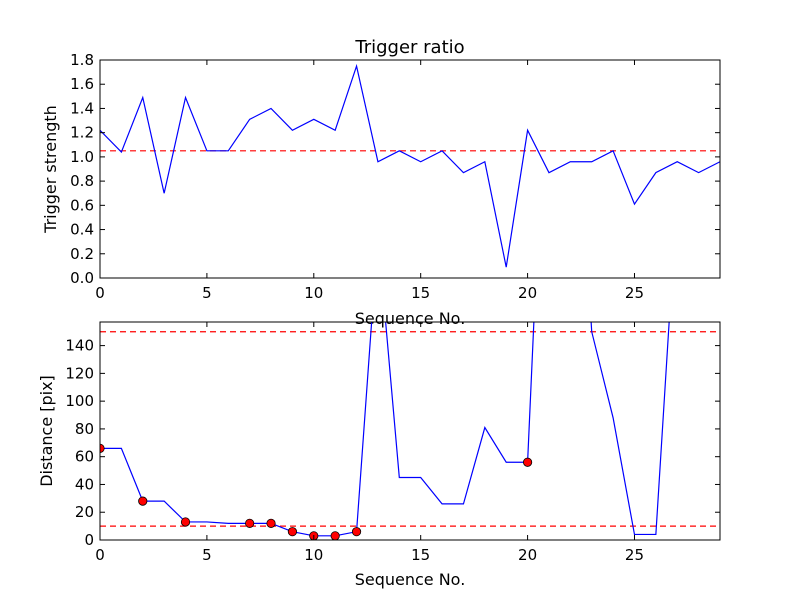 Image resolution: width=800 pixels, height=600 pixels. Describe the element at coordinates (89, 540) in the screenshot. I see `y-tick-label: 0` at that location.